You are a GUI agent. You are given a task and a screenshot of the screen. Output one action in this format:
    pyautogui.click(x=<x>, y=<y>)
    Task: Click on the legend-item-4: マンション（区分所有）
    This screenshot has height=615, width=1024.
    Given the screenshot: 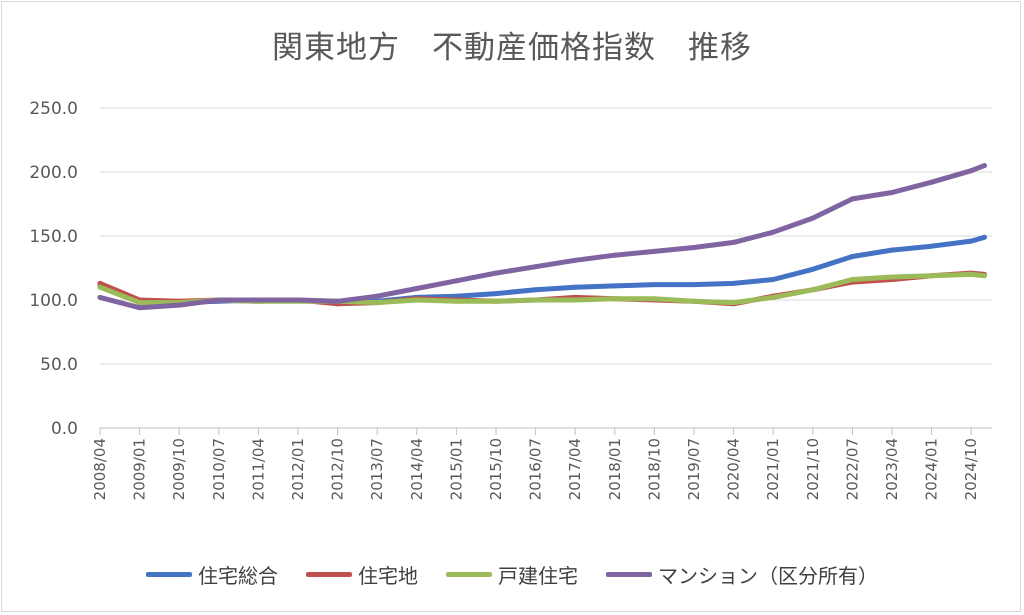 What is the action you would take?
    pyautogui.click(x=742, y=574)
    